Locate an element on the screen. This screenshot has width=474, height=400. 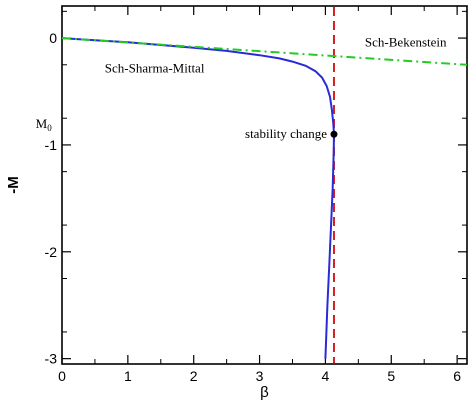
x-axis-label: β is located at coordinates (264, 392).